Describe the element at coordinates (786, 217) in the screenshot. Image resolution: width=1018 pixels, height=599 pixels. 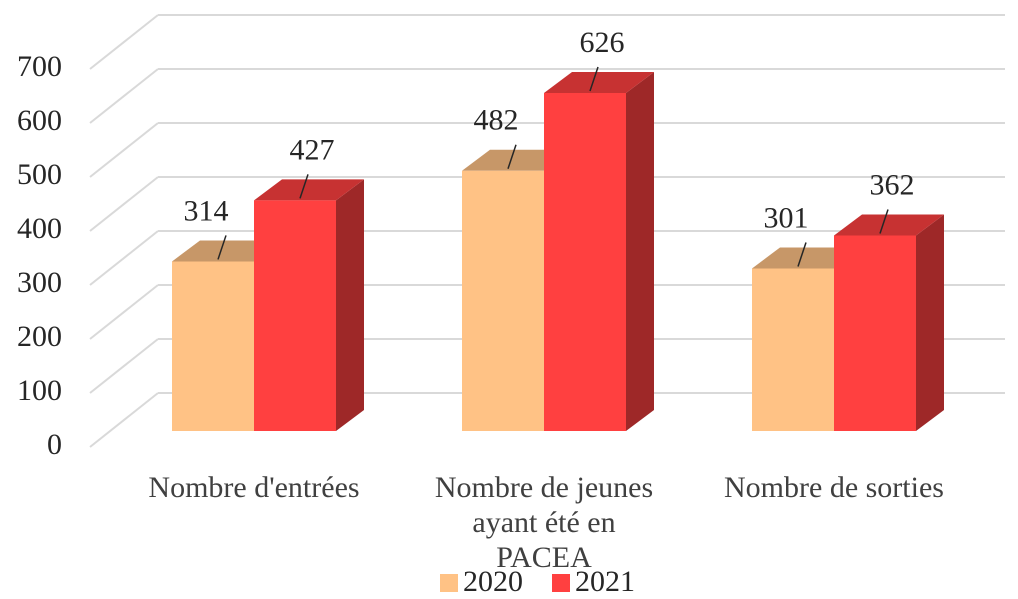
I see `data-label: 301` at that location.